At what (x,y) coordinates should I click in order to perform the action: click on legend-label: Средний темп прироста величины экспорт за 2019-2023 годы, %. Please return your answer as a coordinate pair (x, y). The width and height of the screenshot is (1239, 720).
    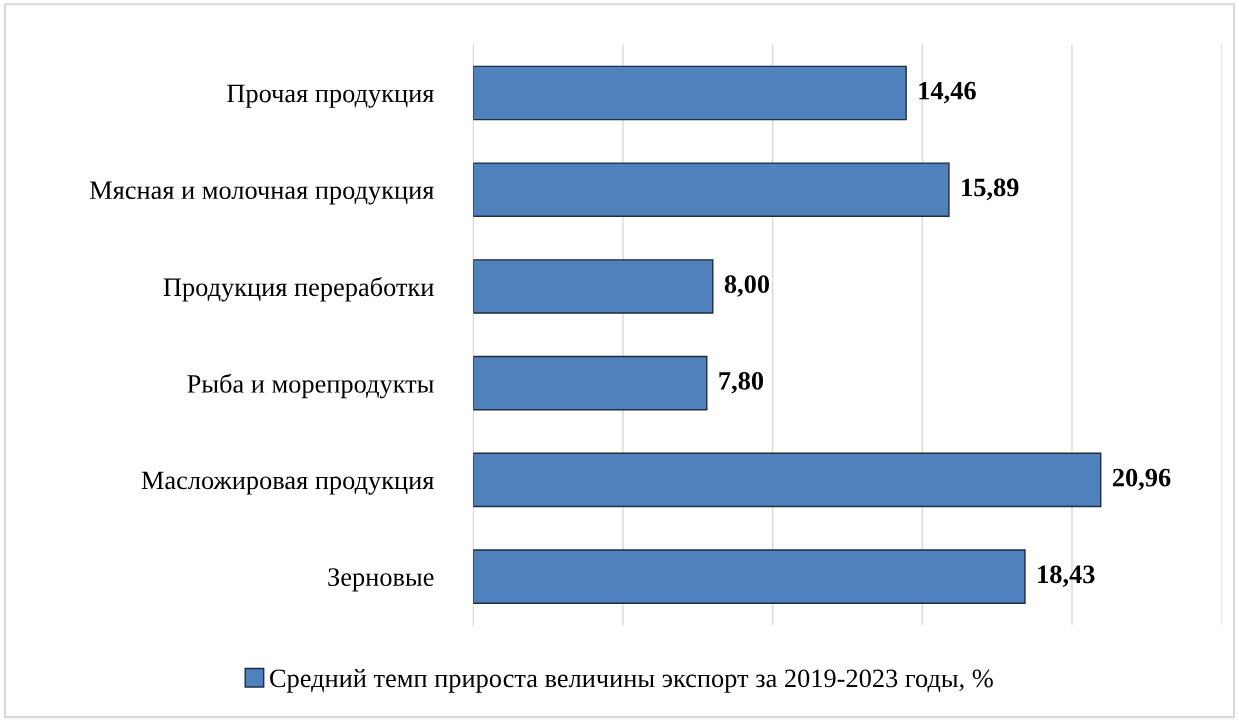
    Looking at the image, I should click on (631, 680).